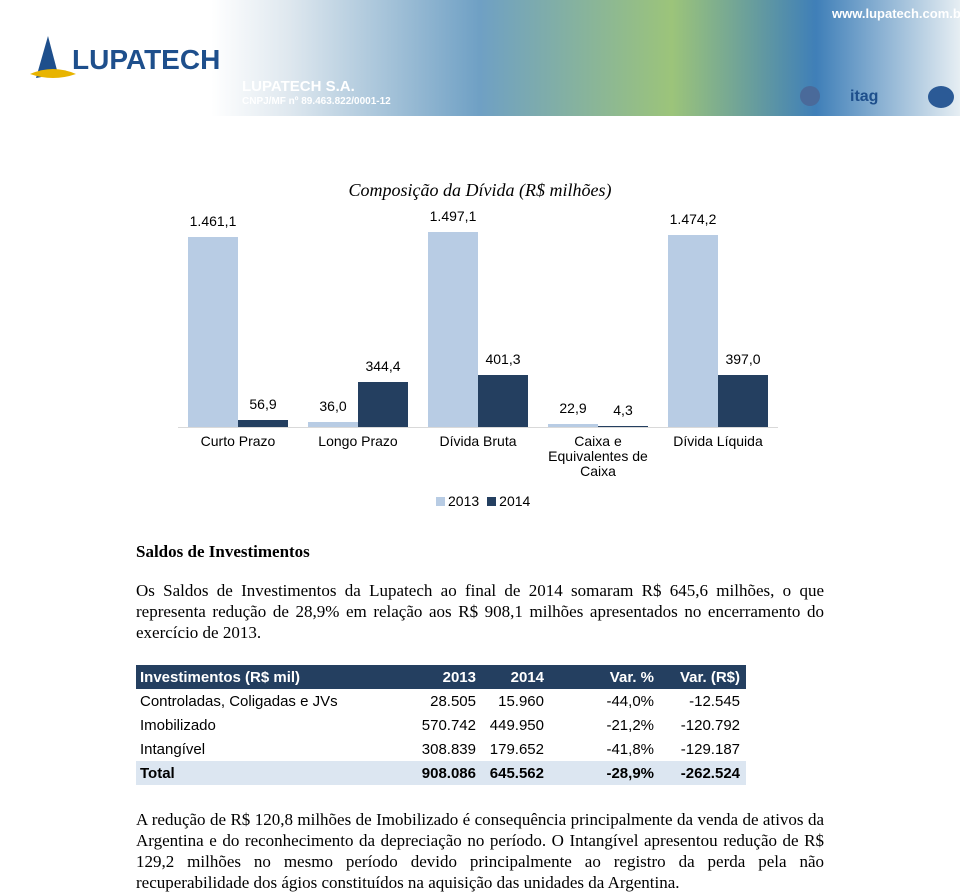  I want to click on data-label: 36,0, so click(333, 406).